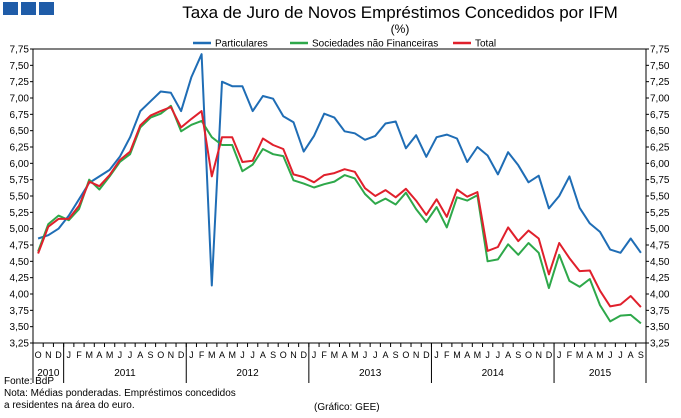  What do you see at coordinates (660, 246) in the screenshot?
I see `y-tick-label-right: 4,75` at bounding box center [660, 246].